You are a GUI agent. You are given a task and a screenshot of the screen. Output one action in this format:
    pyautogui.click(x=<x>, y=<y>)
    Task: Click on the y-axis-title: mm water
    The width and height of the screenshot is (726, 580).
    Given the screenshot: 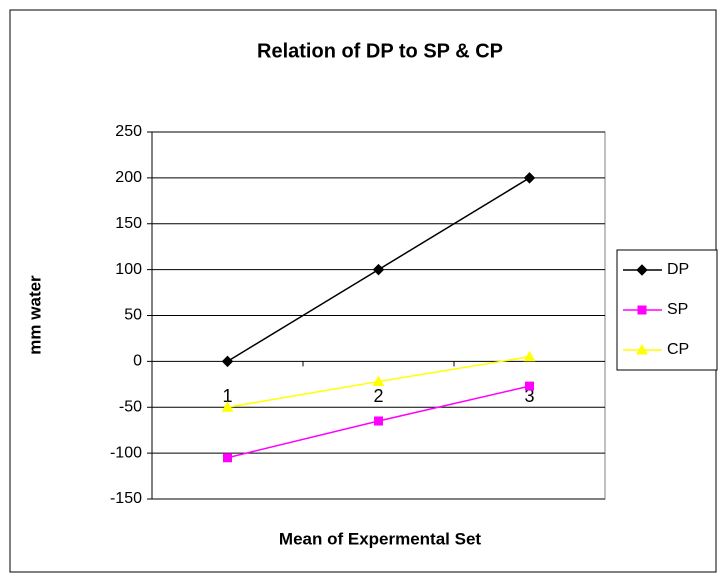 What is the action you would take?
    pyautogui.click(x=34, y=315)
    